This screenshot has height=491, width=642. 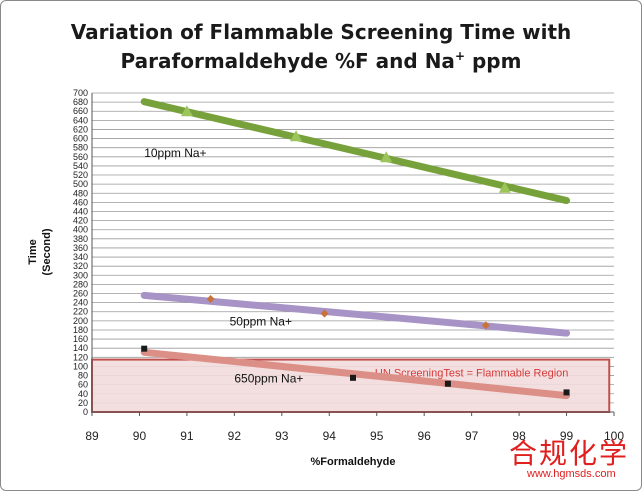 I want to click on y-axis-label-line1: Time, so click(x=33, y=251).